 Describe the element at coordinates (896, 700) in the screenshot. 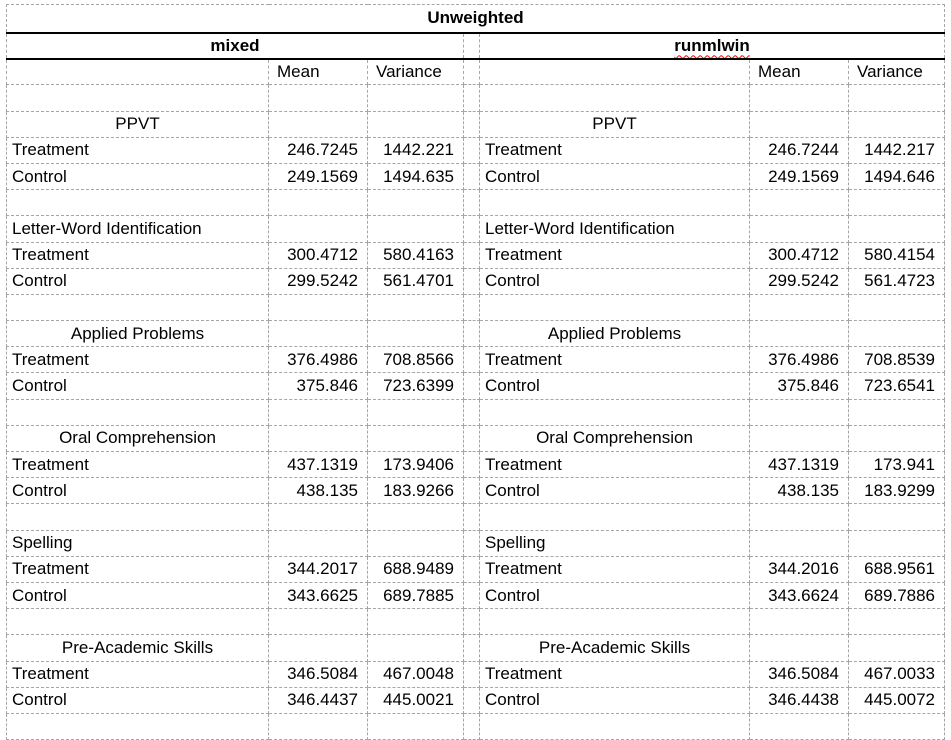

I see `variance-value: 445.0072` at that location.